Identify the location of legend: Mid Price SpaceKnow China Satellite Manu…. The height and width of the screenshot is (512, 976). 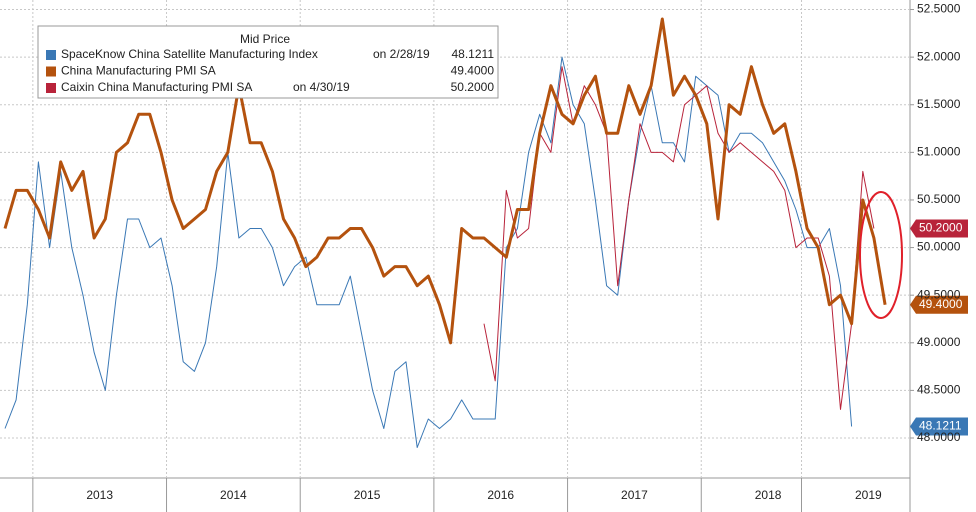
(268, 62).